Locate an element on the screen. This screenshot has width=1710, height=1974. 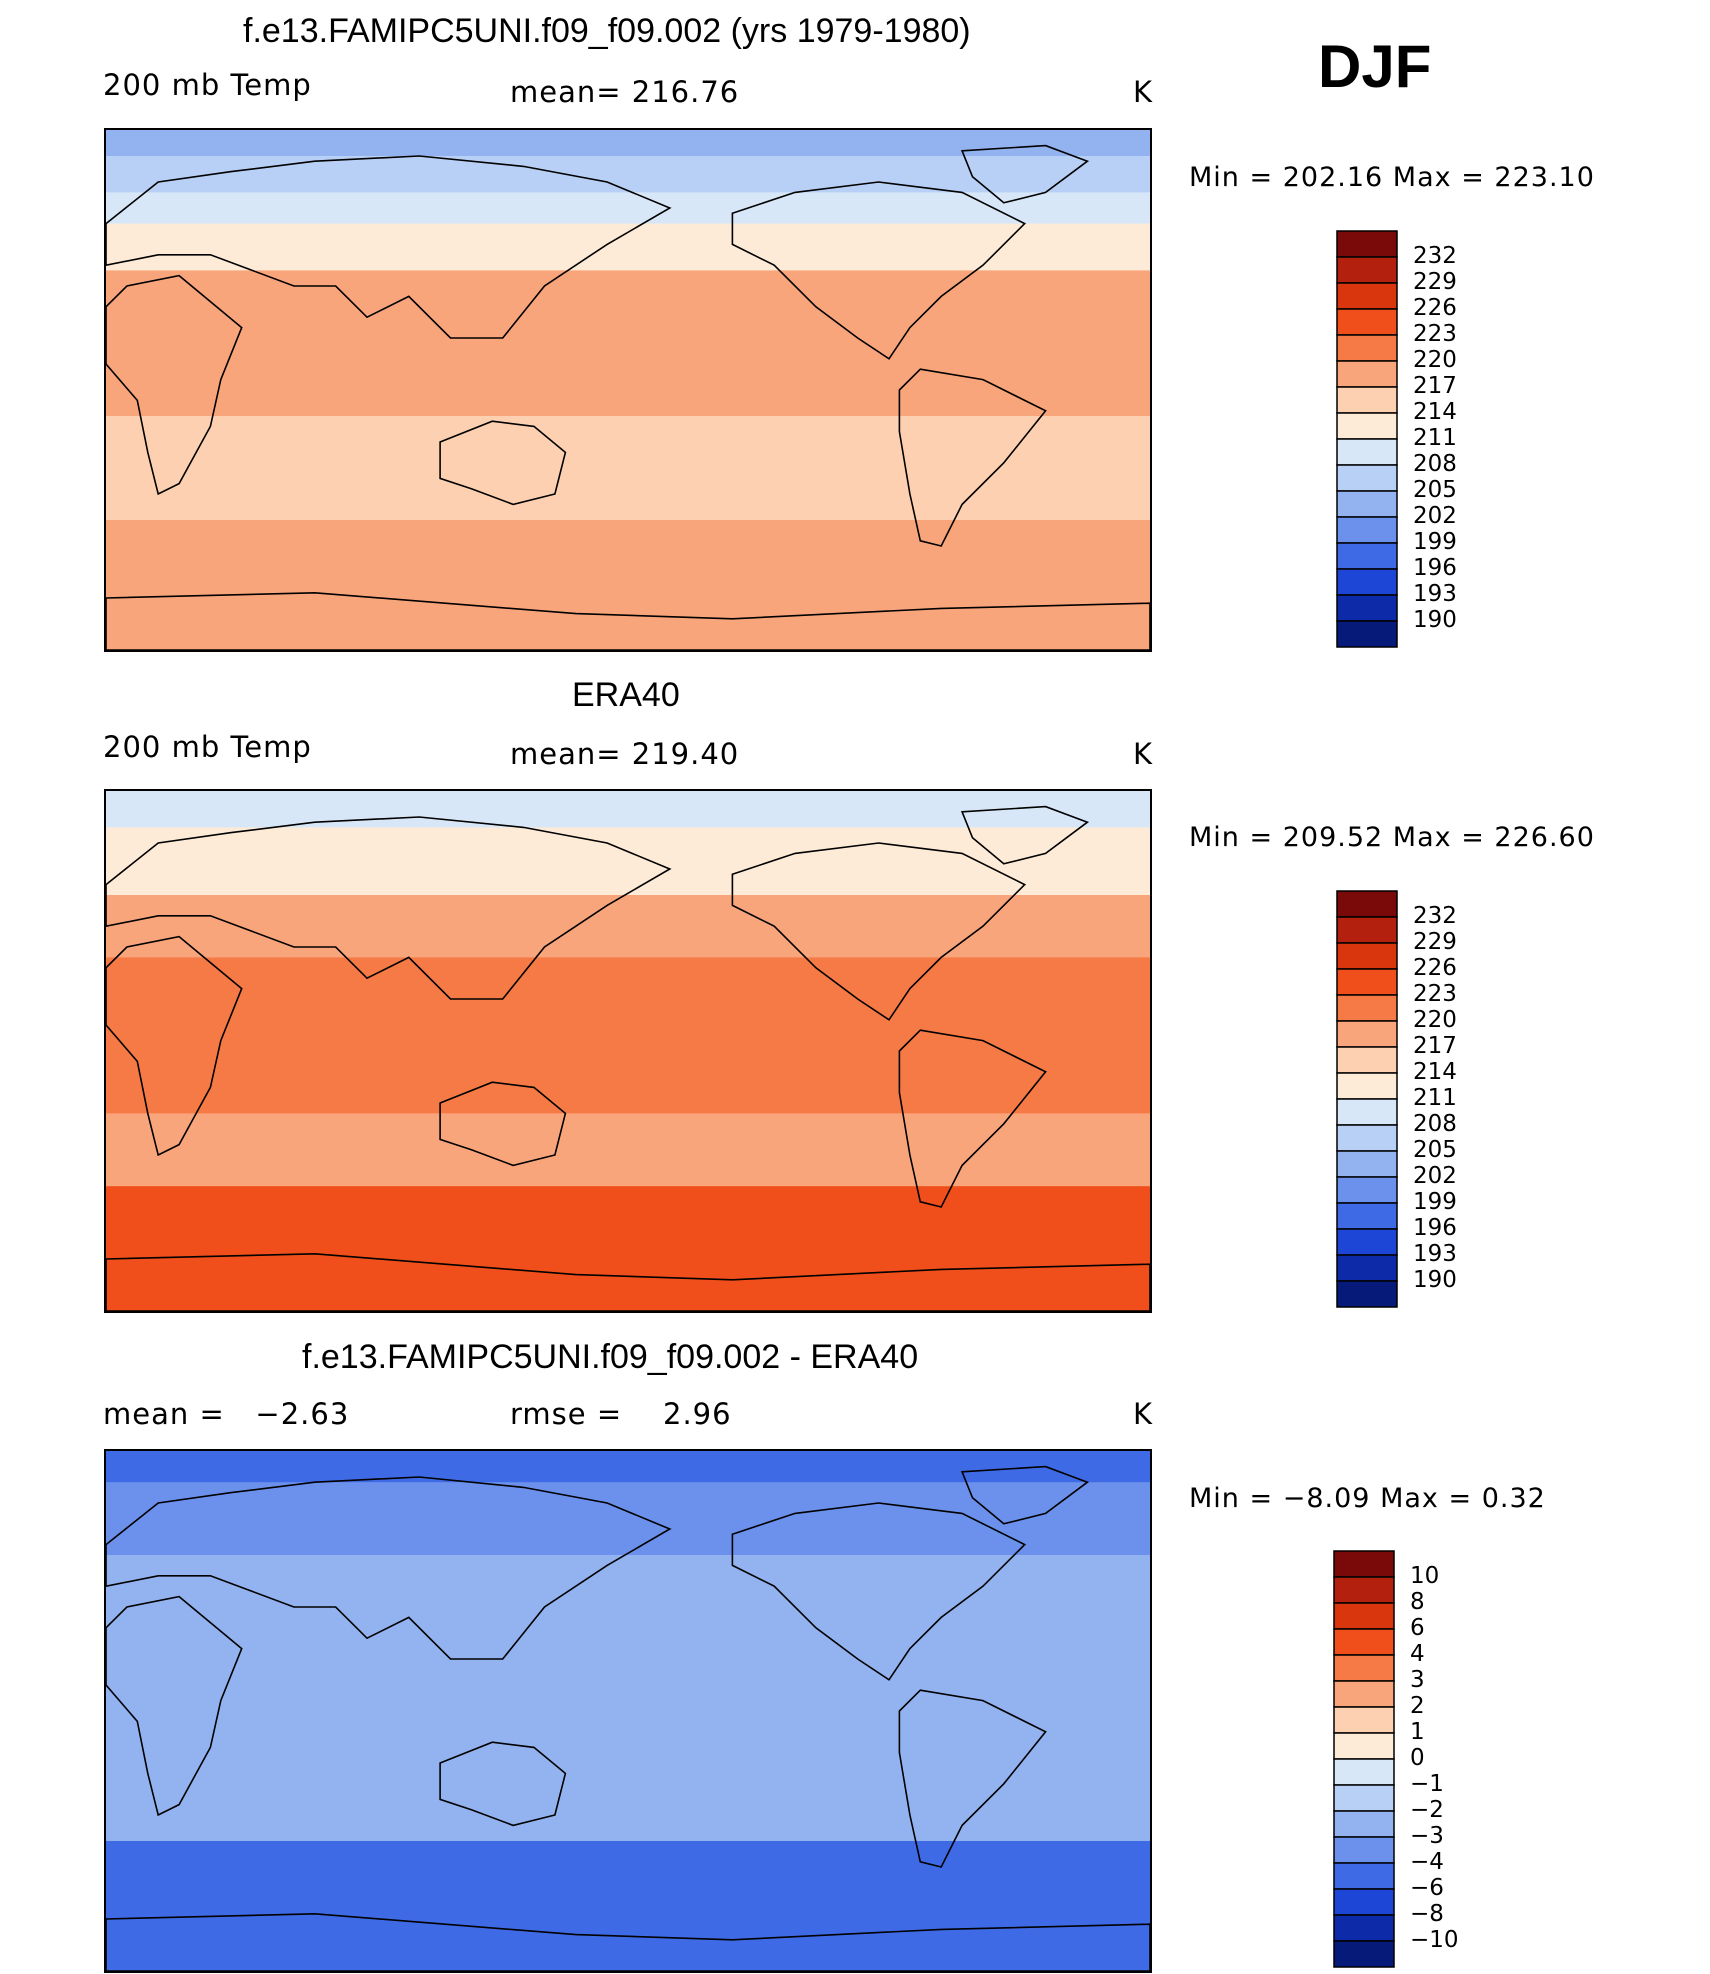
panel-3-title: f.e13.FAMIPC5UNI.f09_f09.002 - ERA40 is located at coordinates (610, 1357).